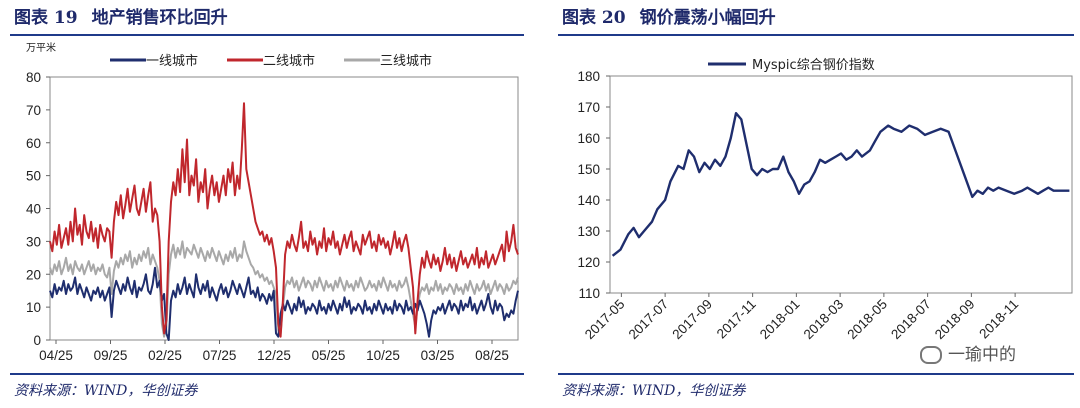 This screenshot has width=1080, height=408. I want to click on right-y-tick-label: 160, so click(588, 138).